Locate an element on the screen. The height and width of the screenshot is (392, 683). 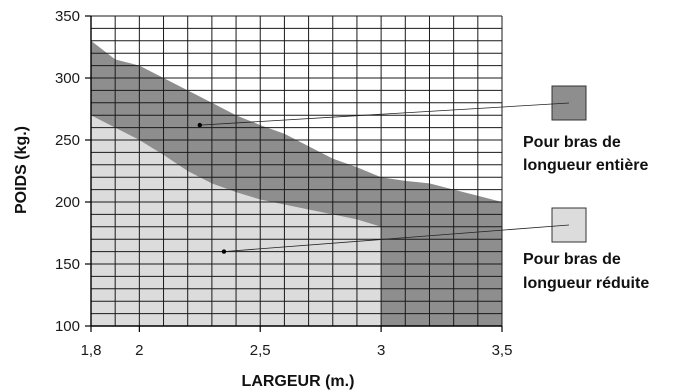
x-tick-label: 3,5 is located at coordinates (502, 350).